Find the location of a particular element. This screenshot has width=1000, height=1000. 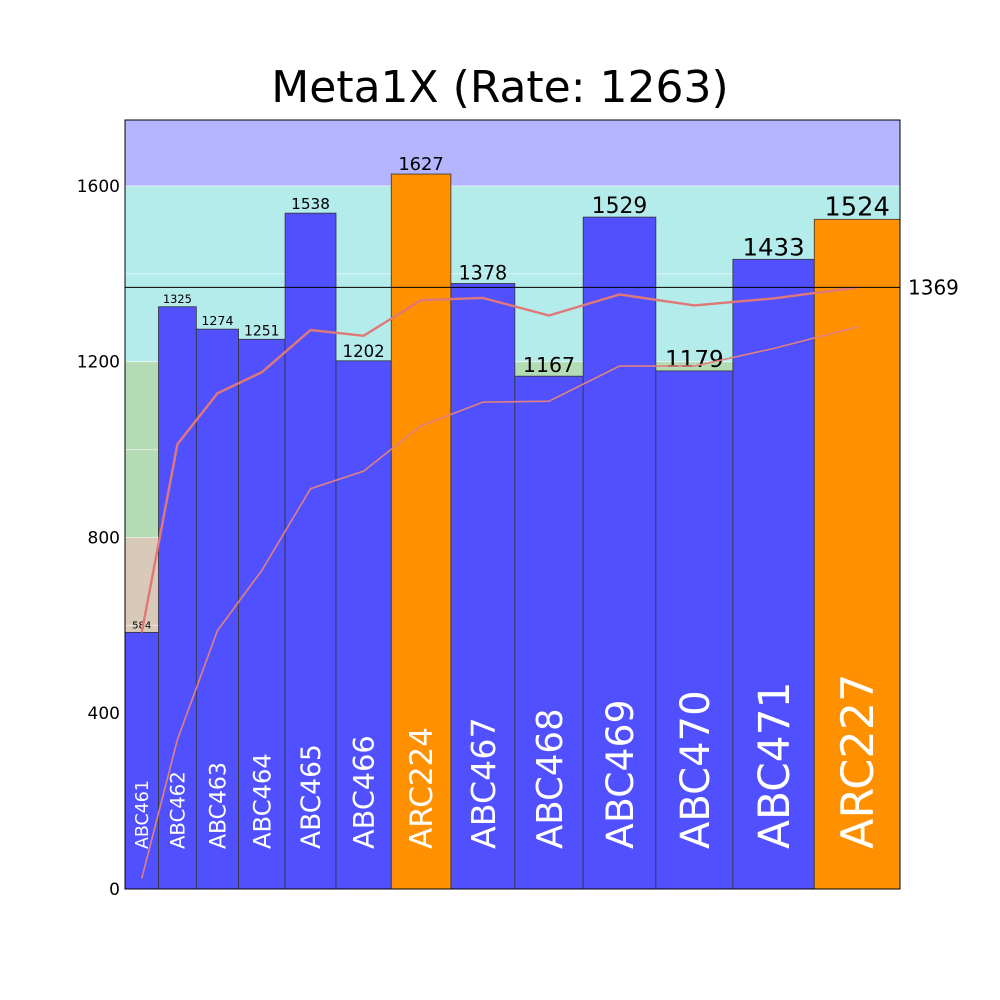

bar-value-label: 584 is located at coordinates (141, 625).